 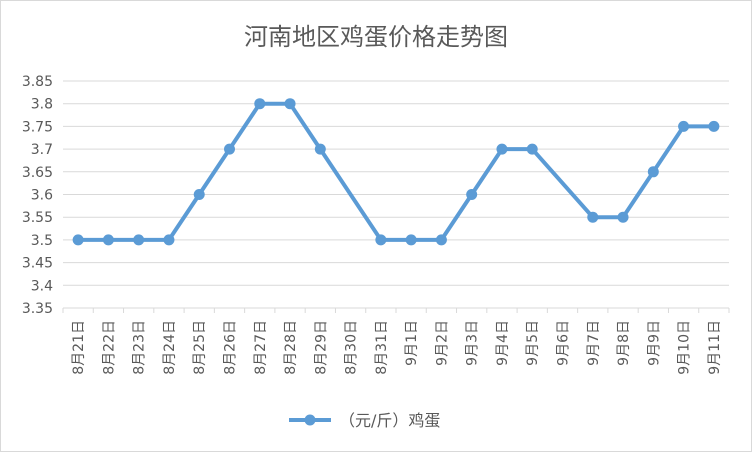 I want to click on y-tick-label: 3.75, so click(x=37, y=127).